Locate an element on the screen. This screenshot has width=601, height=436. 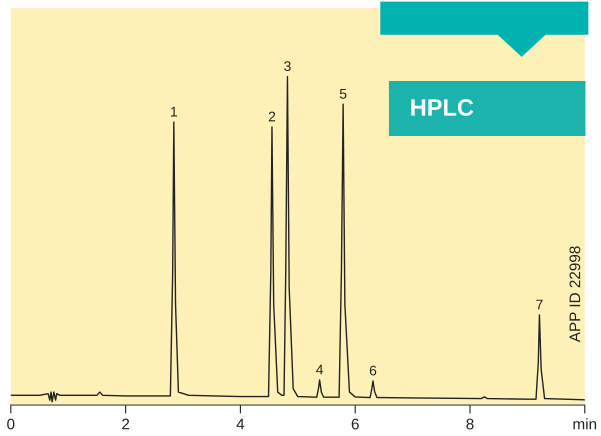
x-tick-label: min is located at coordinates (584, 424).